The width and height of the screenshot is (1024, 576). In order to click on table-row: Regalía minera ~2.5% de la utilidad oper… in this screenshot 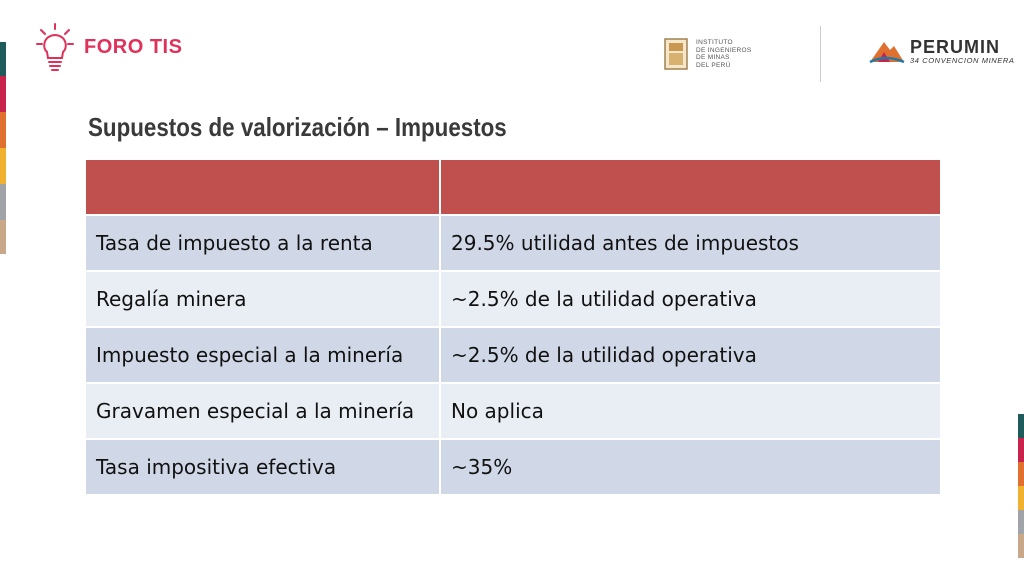, I will do `click(513, 299)`.